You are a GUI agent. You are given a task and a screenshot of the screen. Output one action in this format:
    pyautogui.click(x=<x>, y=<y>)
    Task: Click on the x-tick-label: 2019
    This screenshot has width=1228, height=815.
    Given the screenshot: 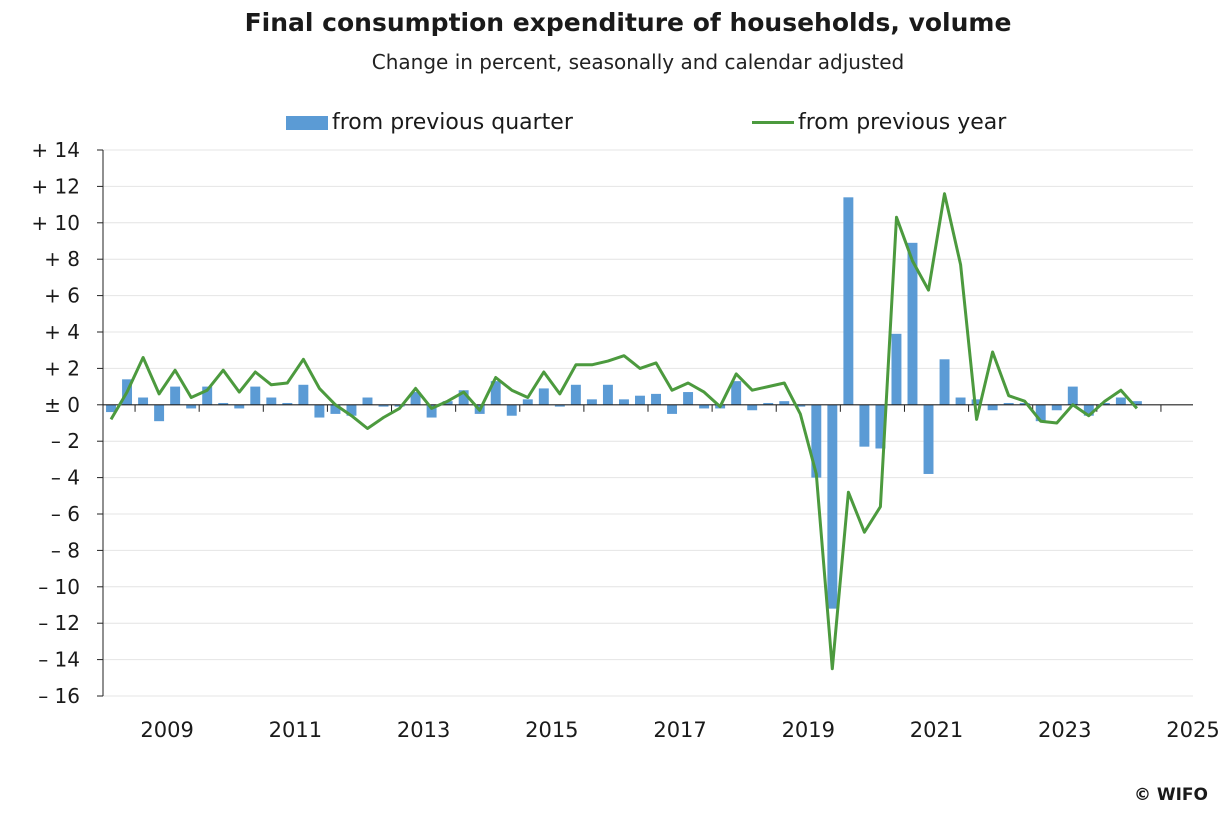 What is the action you would take?
    pyautogui.click(x=808, y=730)
    